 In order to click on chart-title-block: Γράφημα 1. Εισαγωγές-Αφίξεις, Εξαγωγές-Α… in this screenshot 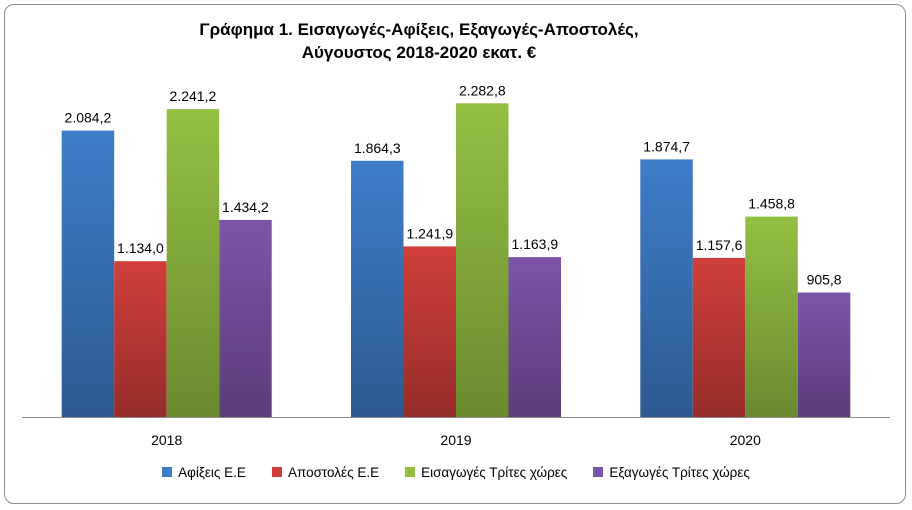, I will do `click(419, 41)`.